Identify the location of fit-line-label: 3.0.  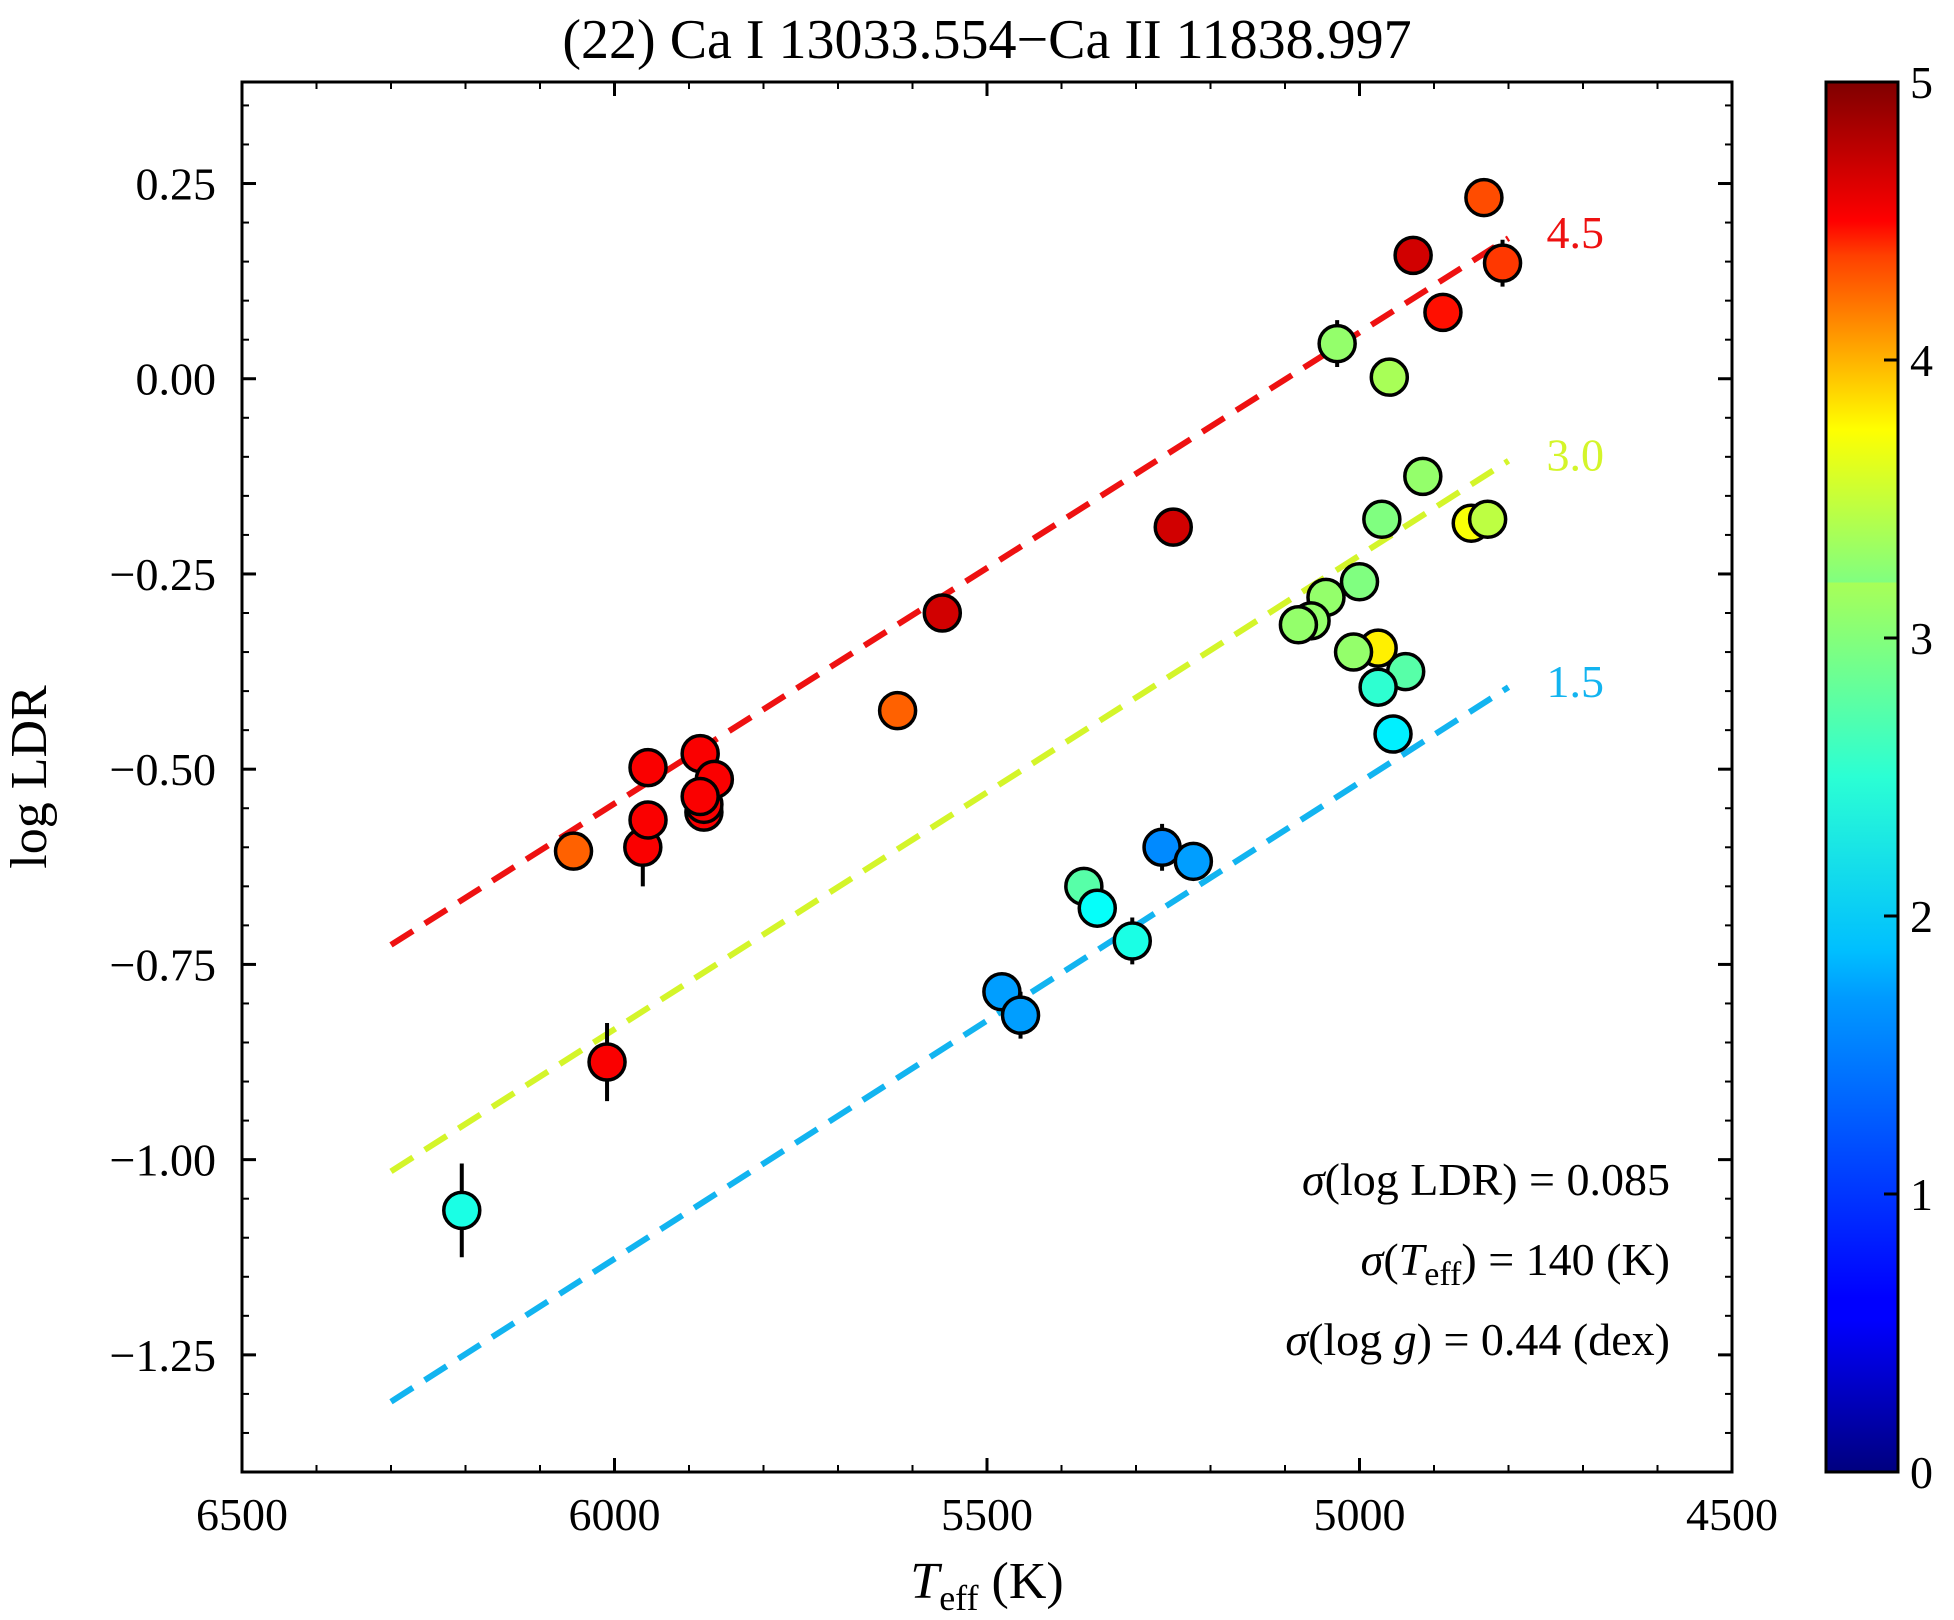
(1576, 455).